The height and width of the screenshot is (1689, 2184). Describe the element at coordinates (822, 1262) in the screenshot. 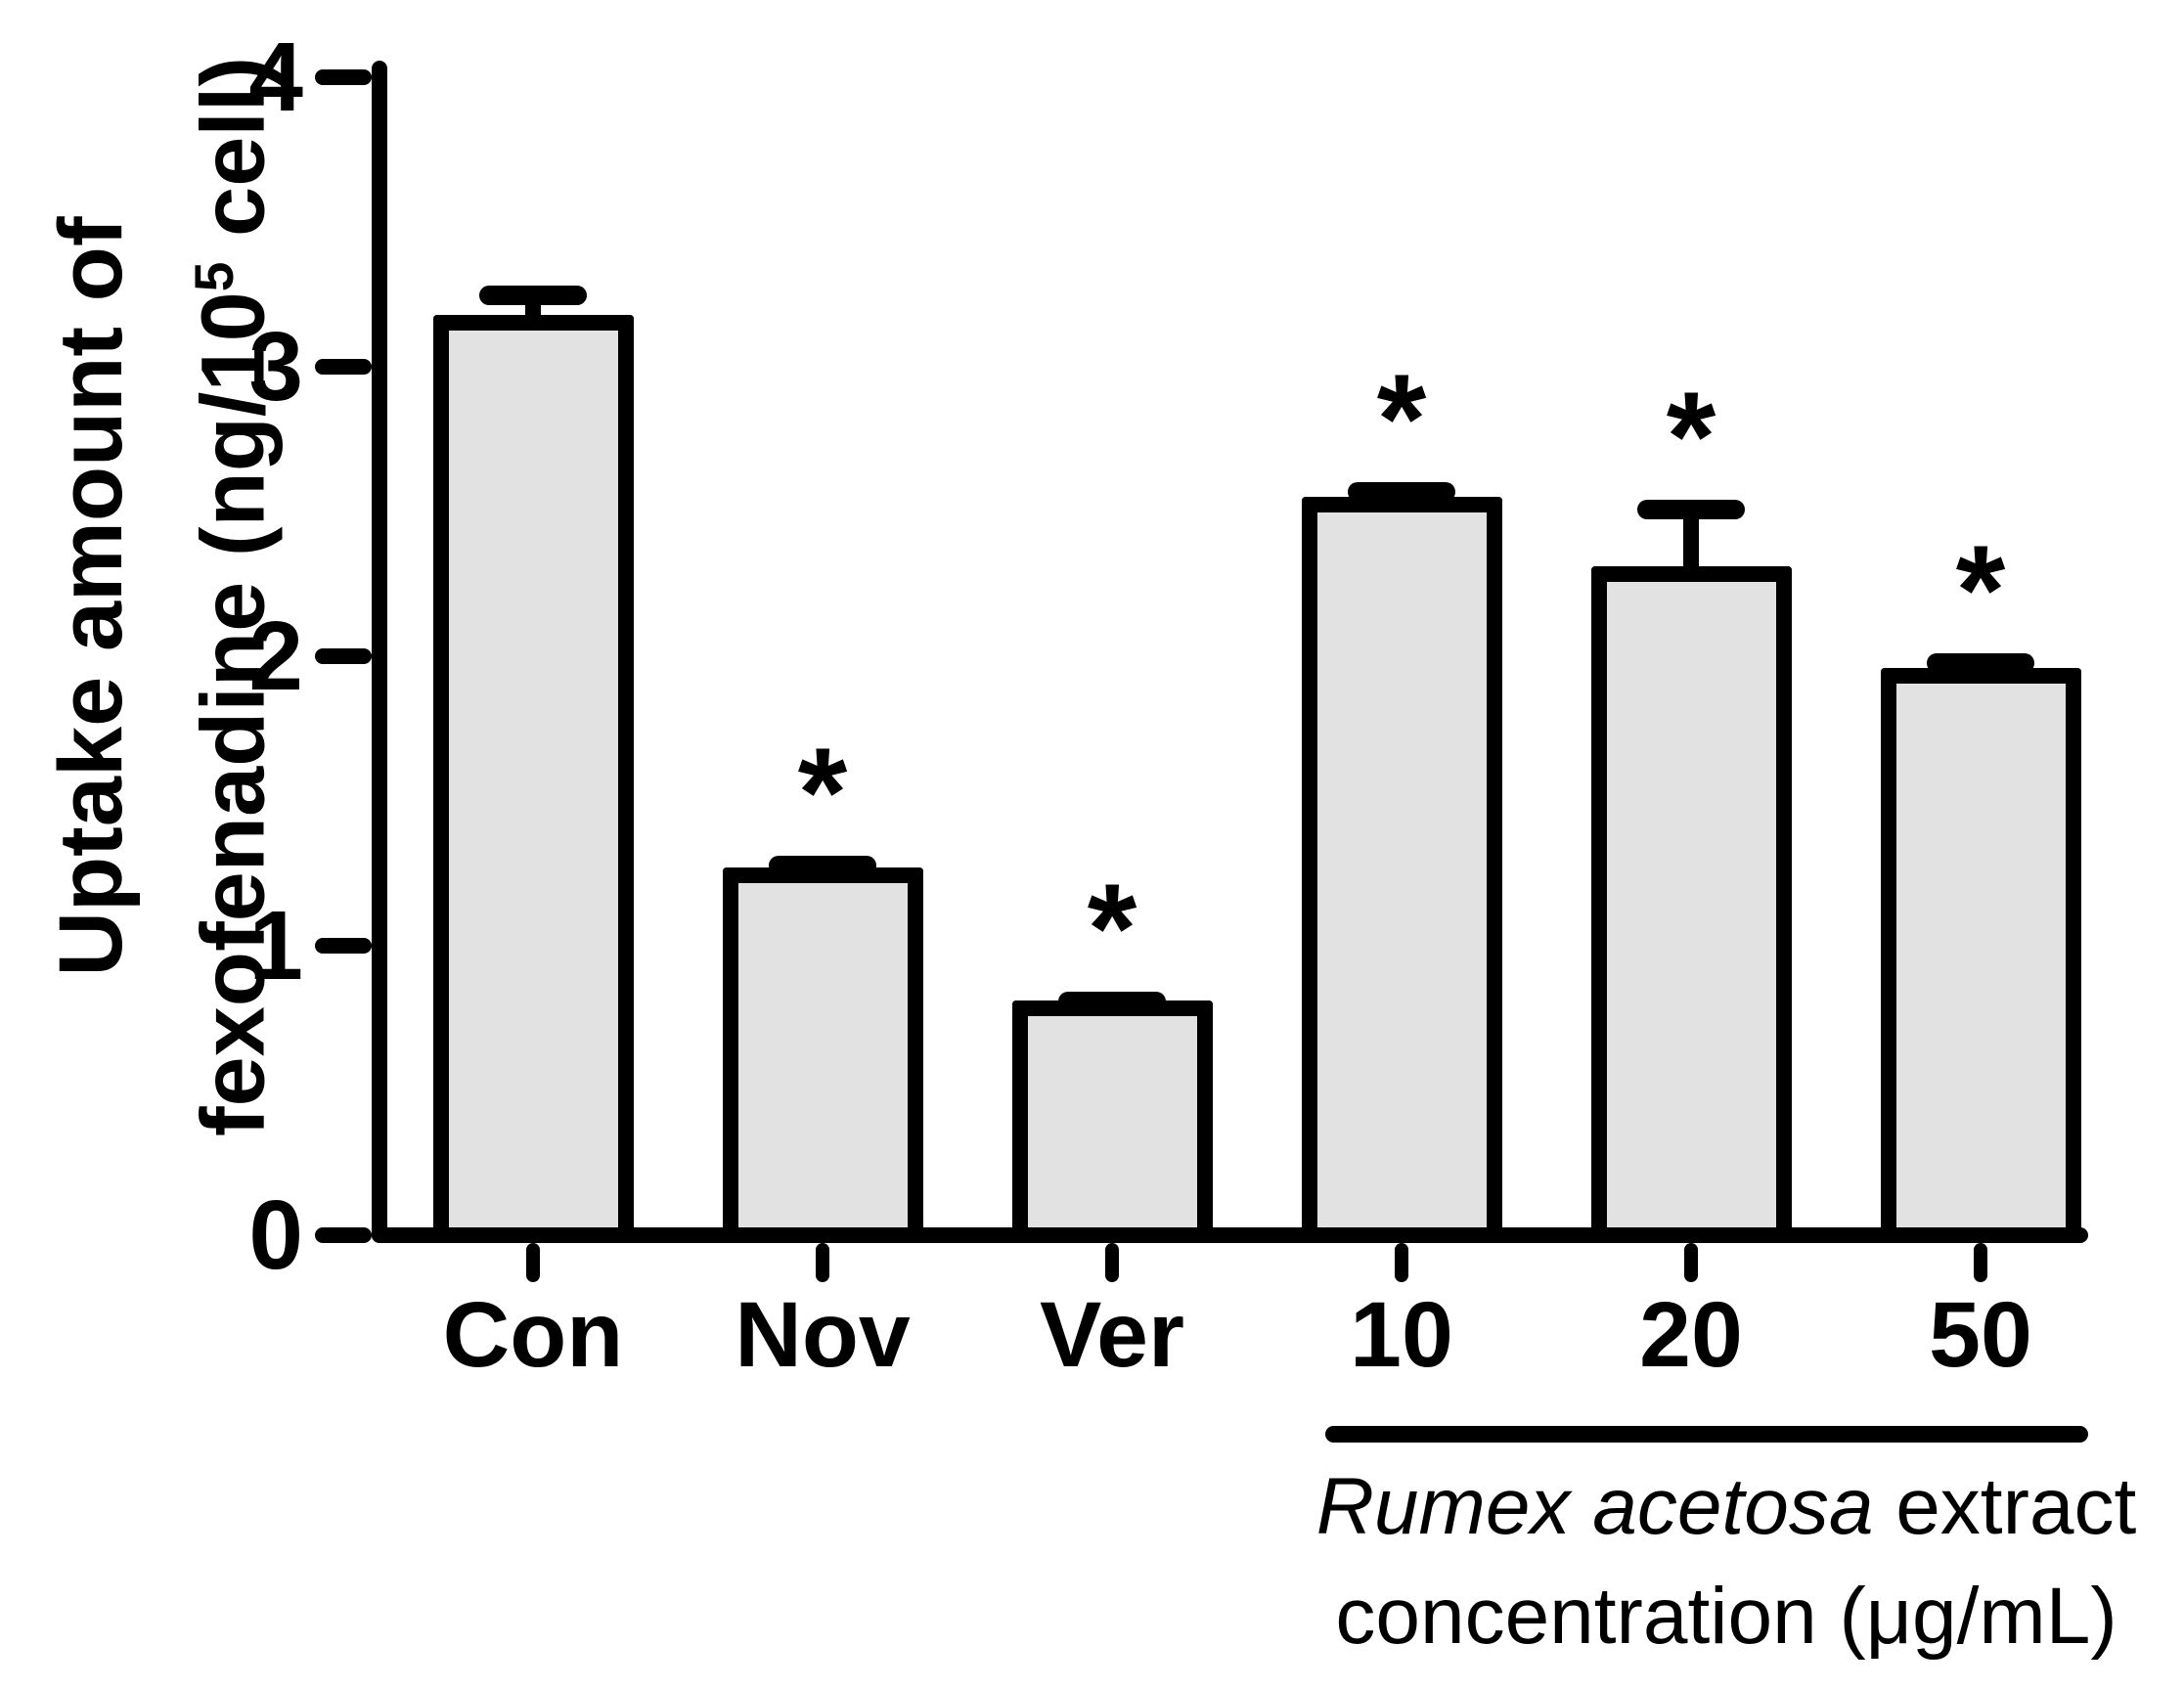

I see `x-tick-Nov` at that location.